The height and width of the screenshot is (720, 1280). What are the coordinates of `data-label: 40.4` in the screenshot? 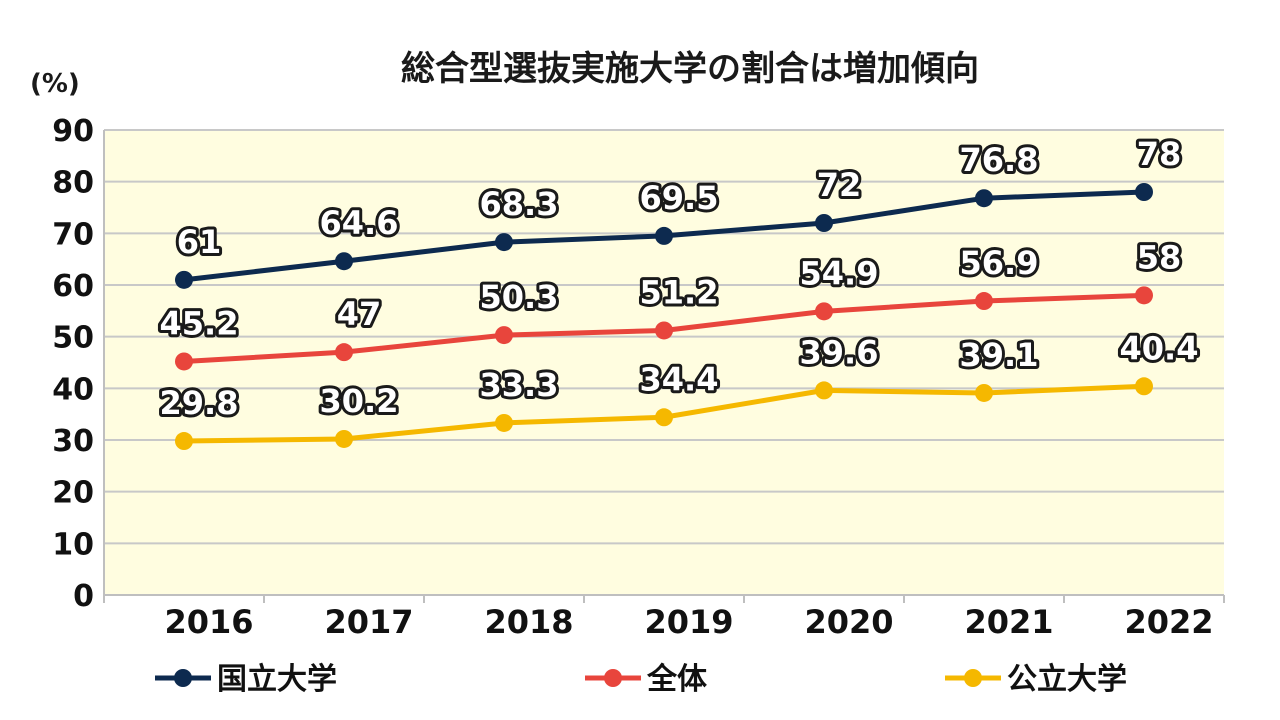 It's located at (1159, 348).